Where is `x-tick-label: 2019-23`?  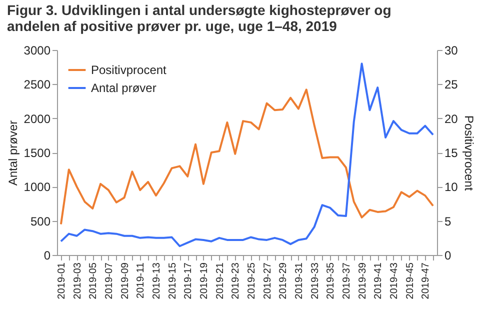
x-tick-label: 2019-23 is located at coordinates (236, 281).